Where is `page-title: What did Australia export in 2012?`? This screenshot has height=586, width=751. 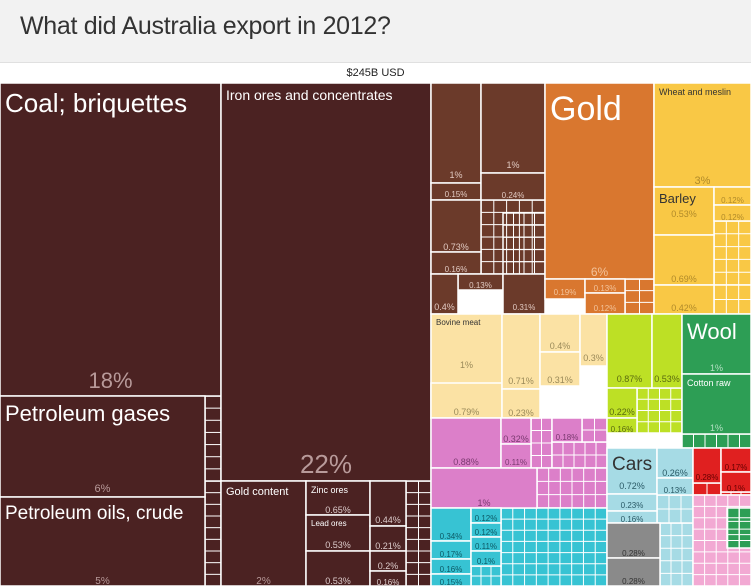 page-title: What did Australia export in 2012? is located at coordinates (205, 26).